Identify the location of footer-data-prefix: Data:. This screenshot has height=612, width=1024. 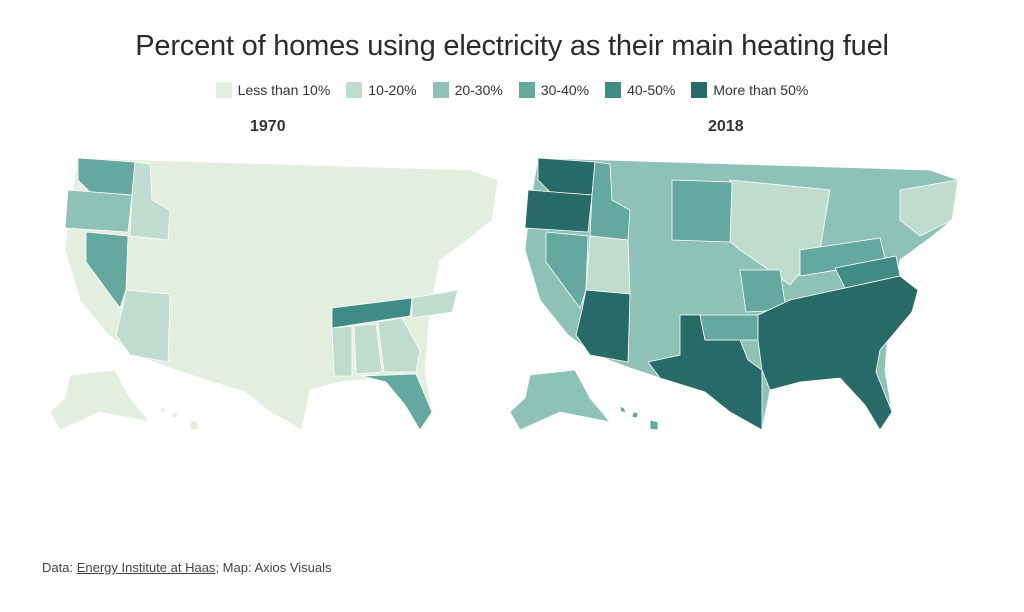
(59, 567).